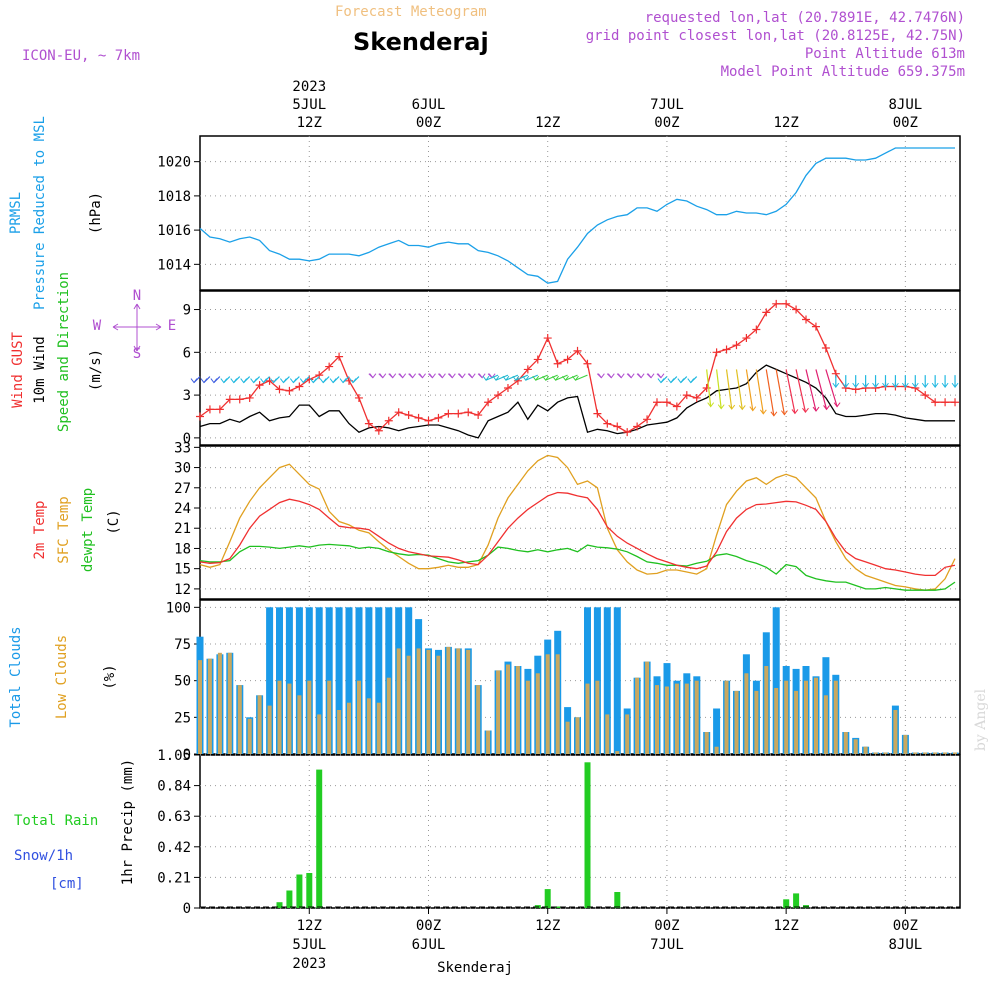 This screenshot has width=1000, height=1000. I want to click on time-label-bottom: 6JUL, so click(429, 945).